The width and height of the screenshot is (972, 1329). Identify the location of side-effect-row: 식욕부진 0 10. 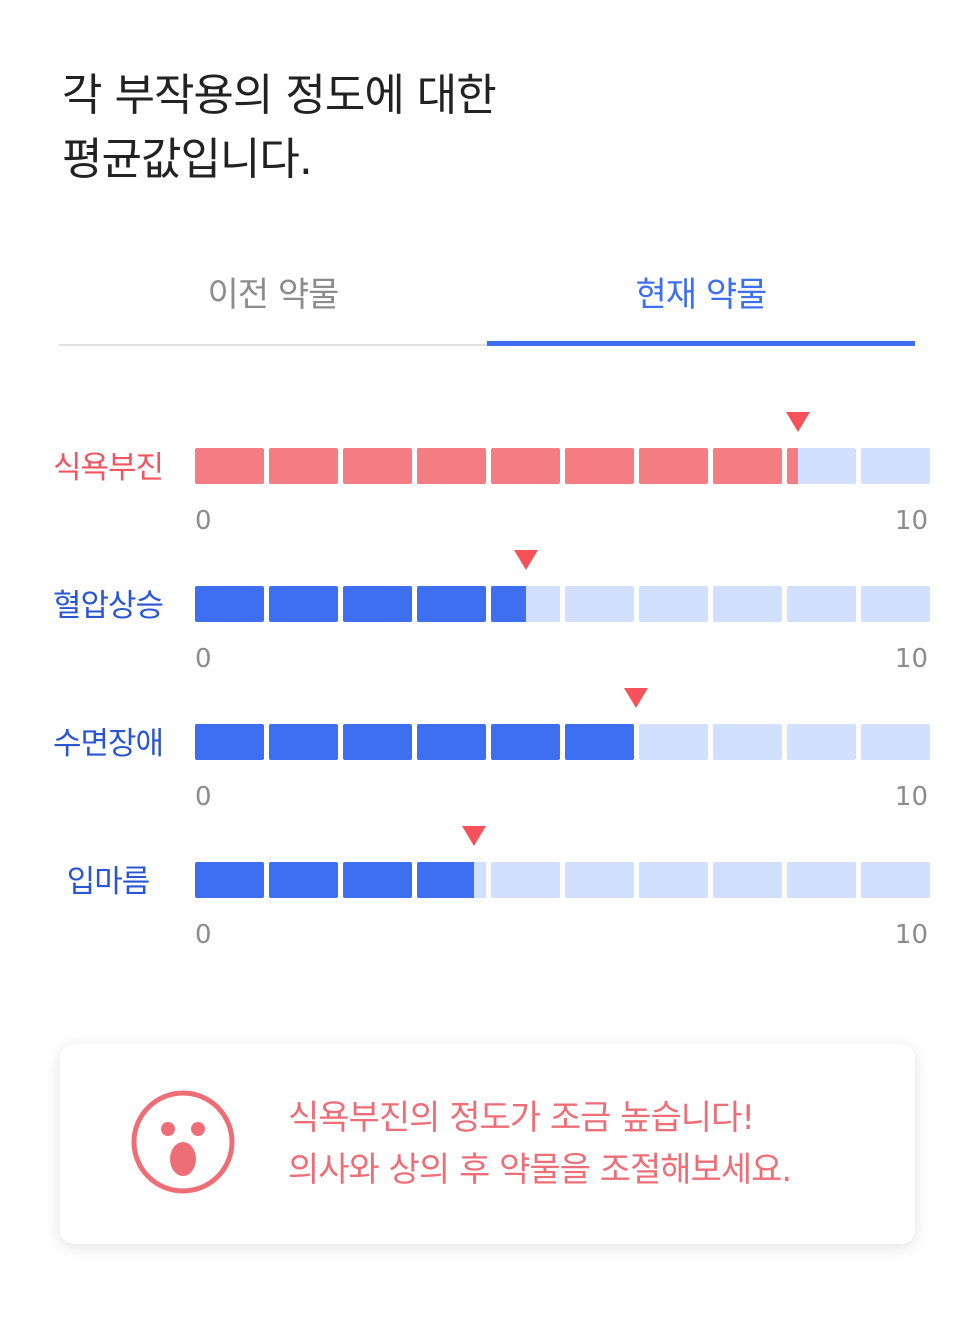
(486, 473).